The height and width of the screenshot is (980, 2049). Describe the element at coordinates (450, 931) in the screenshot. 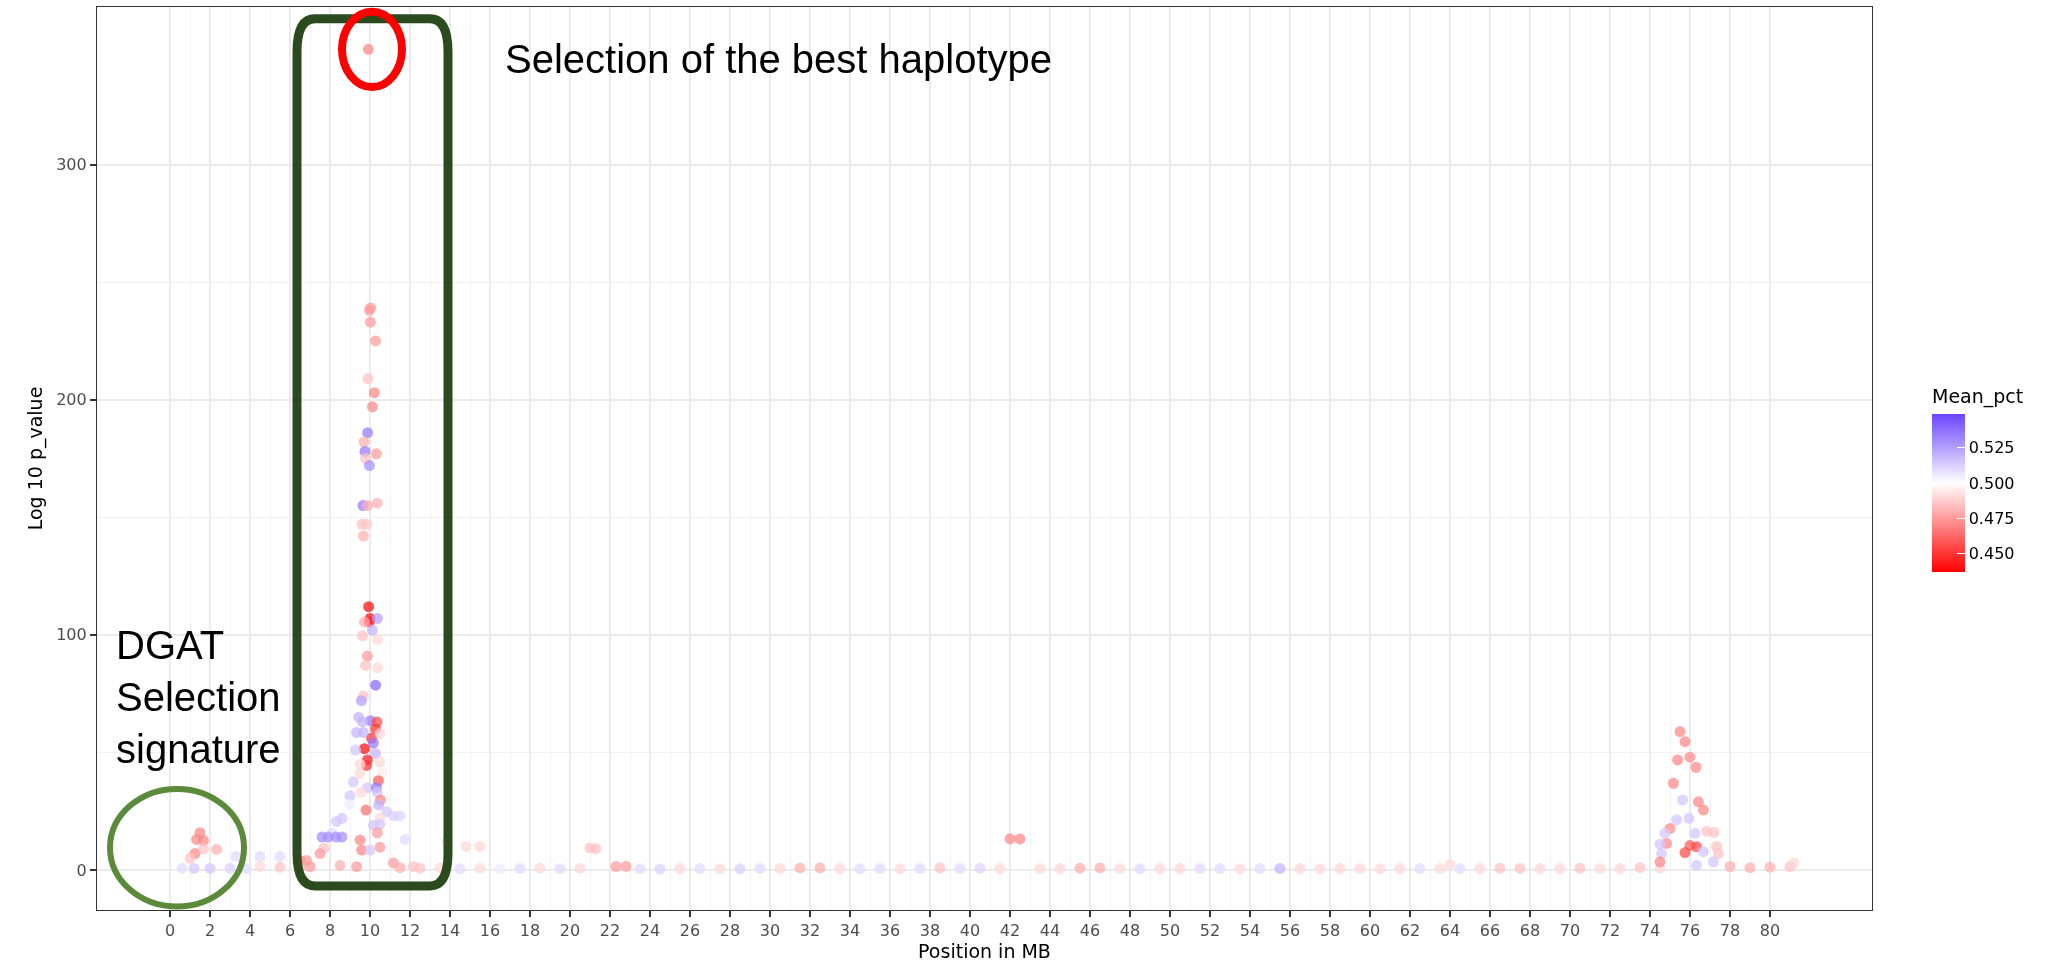

I see `x-tick-label: 14` at that location.